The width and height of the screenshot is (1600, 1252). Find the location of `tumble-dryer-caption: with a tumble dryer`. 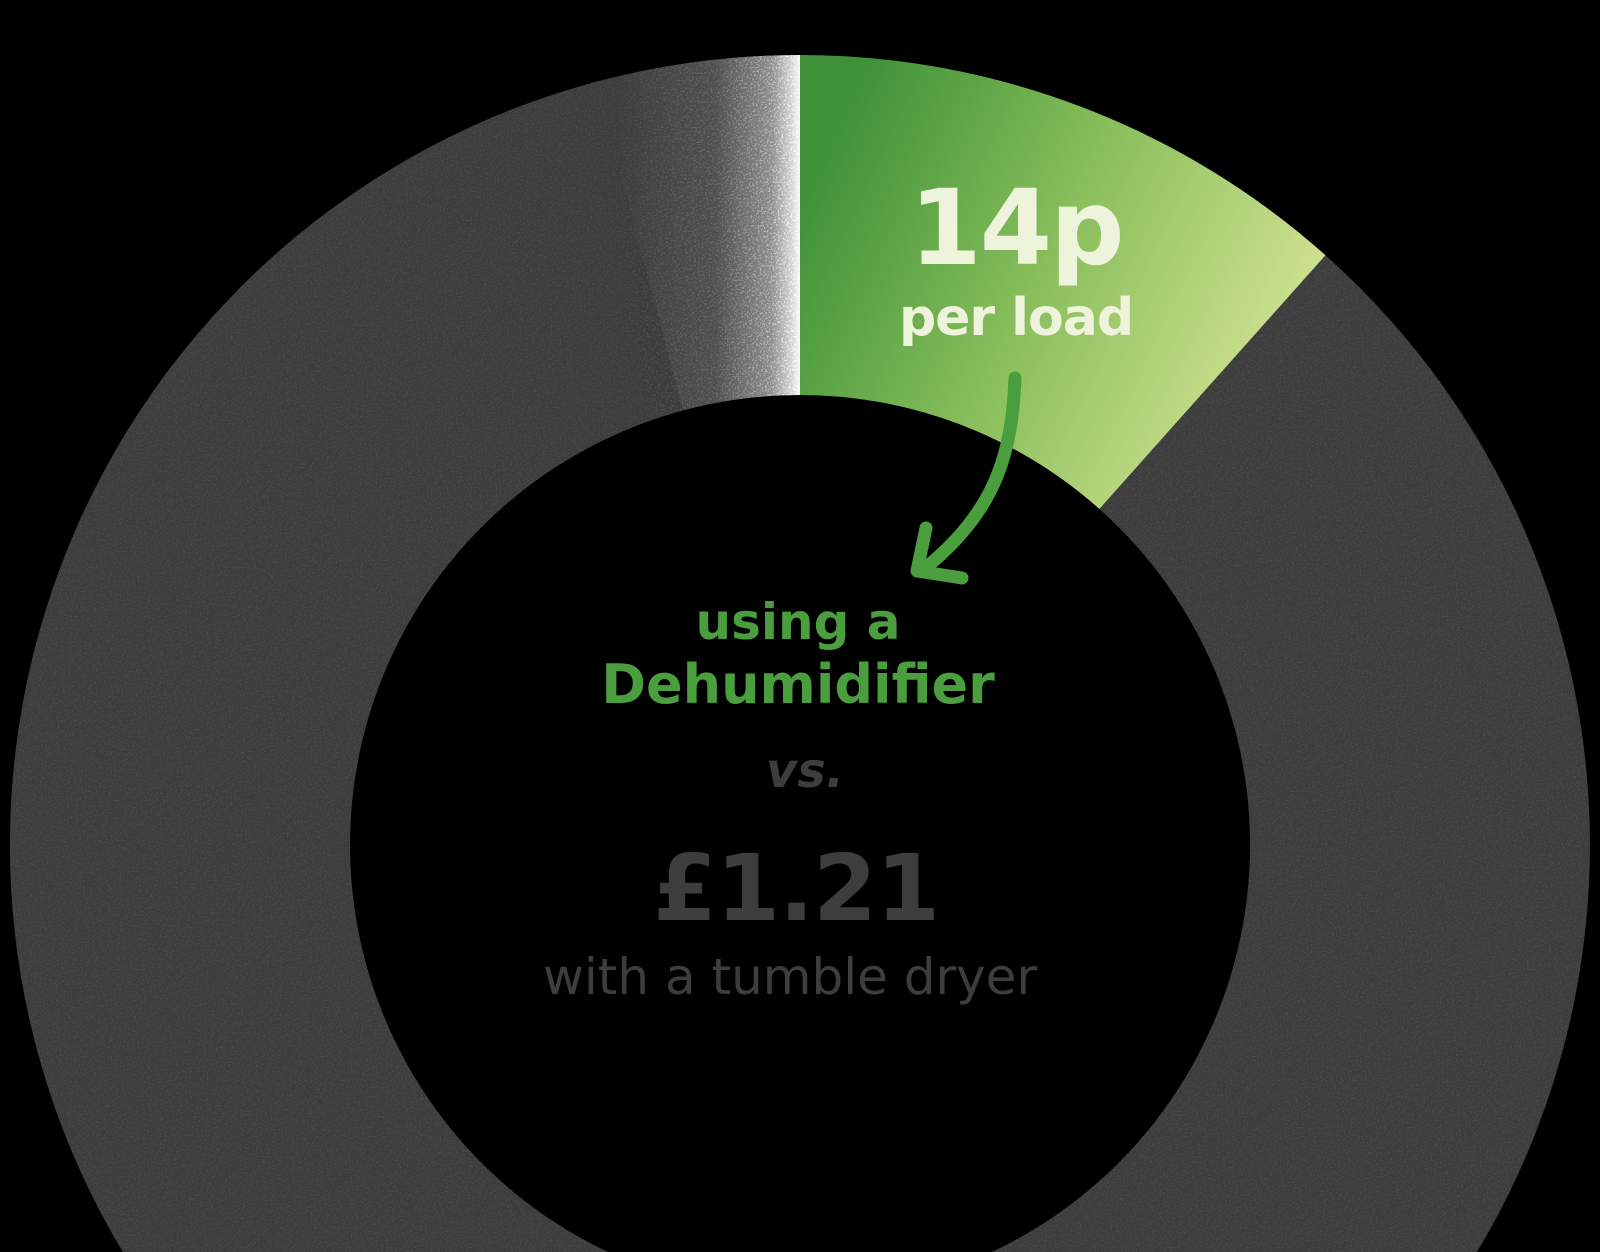

tumble-dryer-caption: with a tumble dryer is located at coordinates (790, 977).